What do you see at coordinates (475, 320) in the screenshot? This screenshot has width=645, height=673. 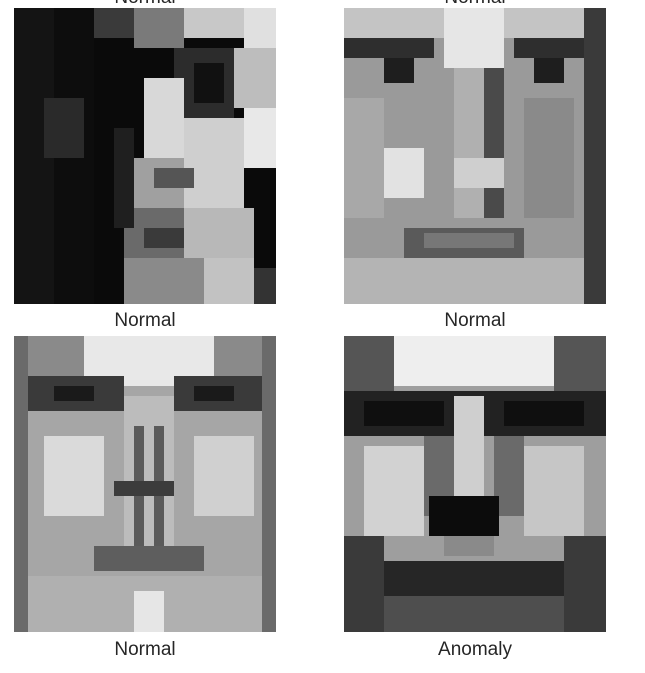 I see `caption-panel-2: Normal` at bounding box center [475, 320].